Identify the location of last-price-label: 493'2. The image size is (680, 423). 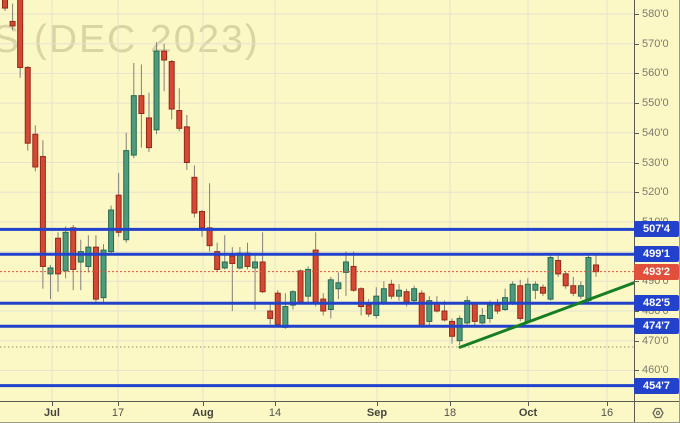
(656, 272).